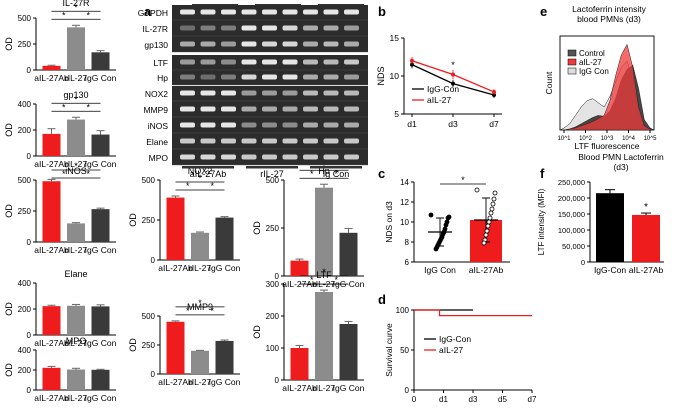 The width and height of the screenshot is (675, 409). Describe the element at coordinates (571, 230) in the screenshot. I see `y-tick-label: 100,000` at that location.